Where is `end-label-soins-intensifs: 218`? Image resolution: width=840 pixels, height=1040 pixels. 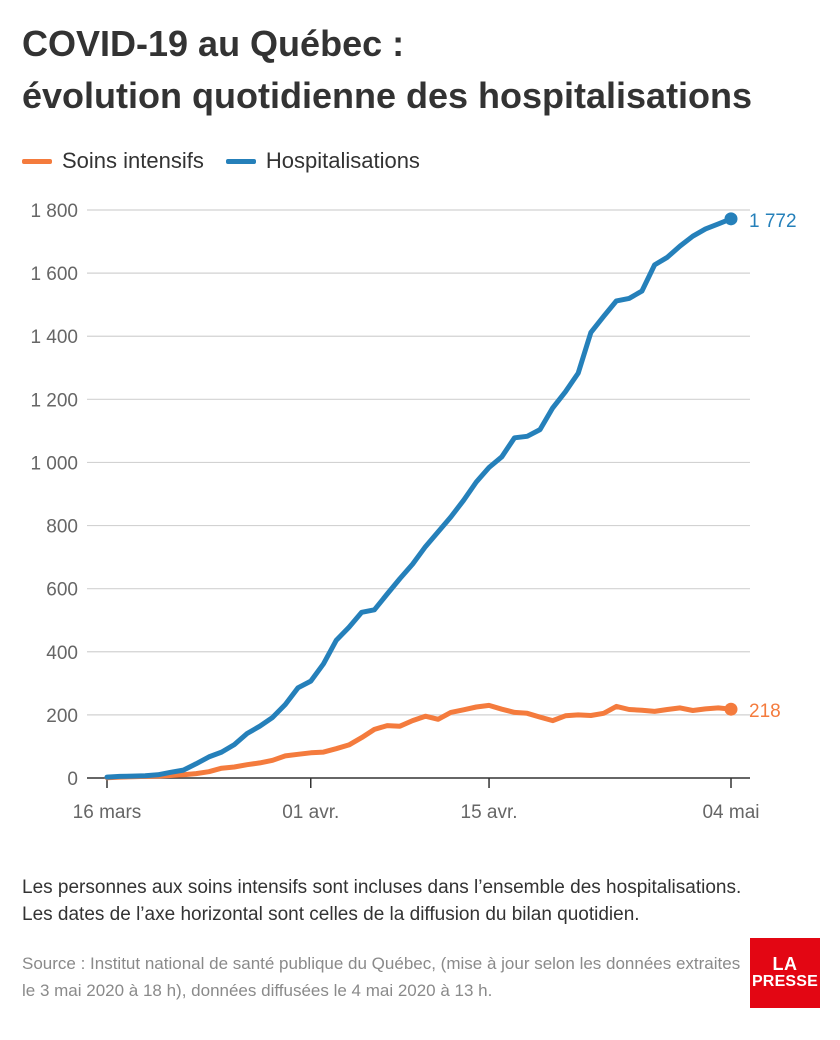
end-label-soins-intensifs: 218 is located at coordinates (765, 711).